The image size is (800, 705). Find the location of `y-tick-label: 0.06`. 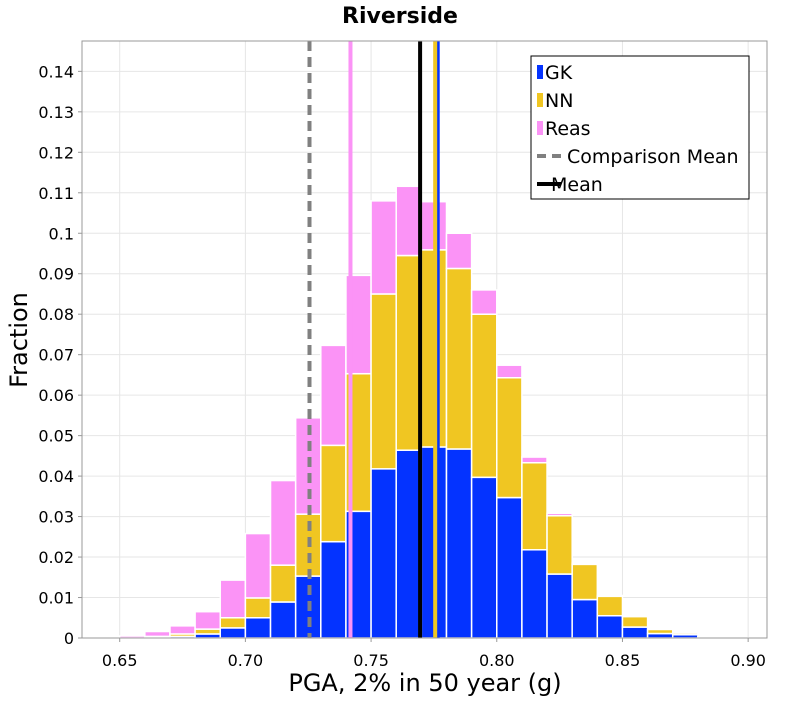

y-tick-label: 0.06 is located at coordinates (56, 395).